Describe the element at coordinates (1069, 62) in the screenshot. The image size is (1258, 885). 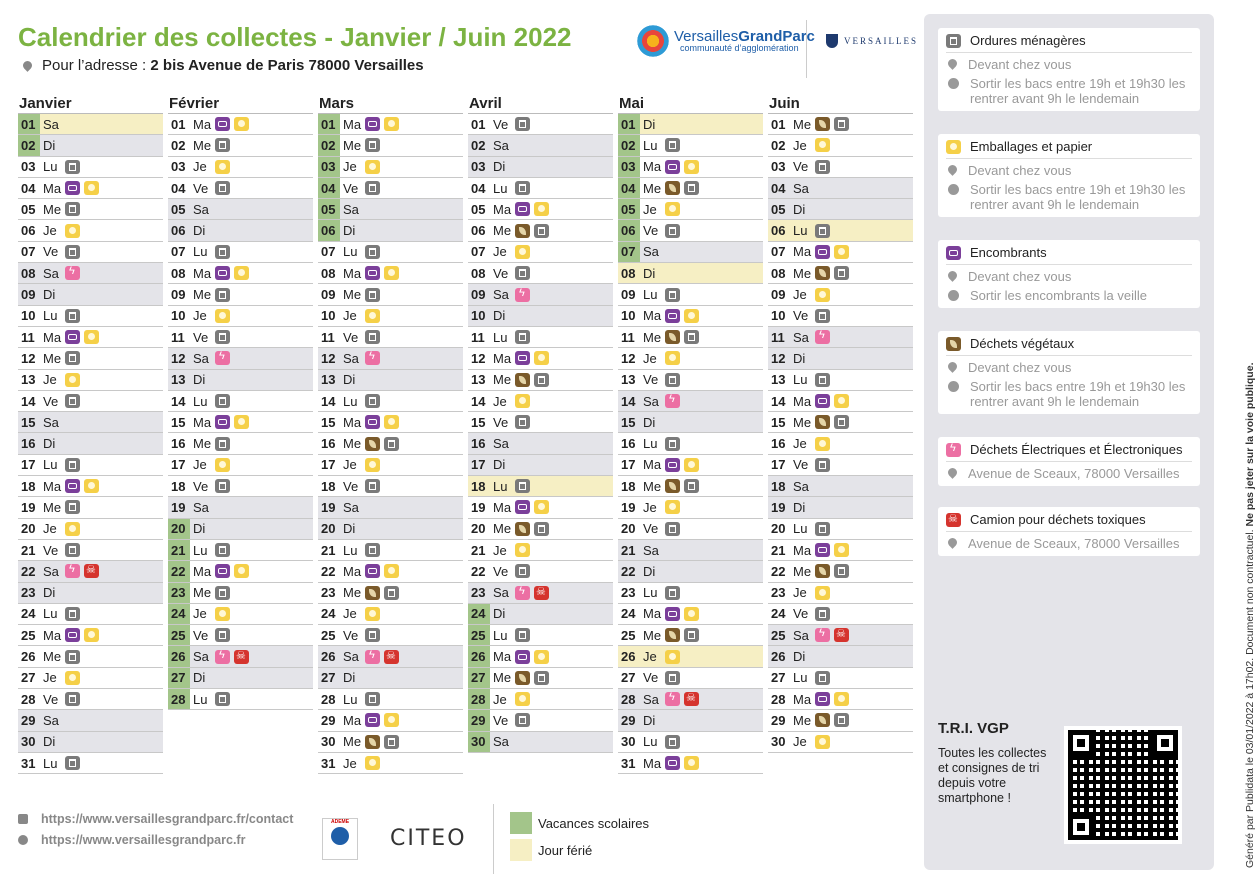
I see `legend-card-line: Devant chez vous` at that location.